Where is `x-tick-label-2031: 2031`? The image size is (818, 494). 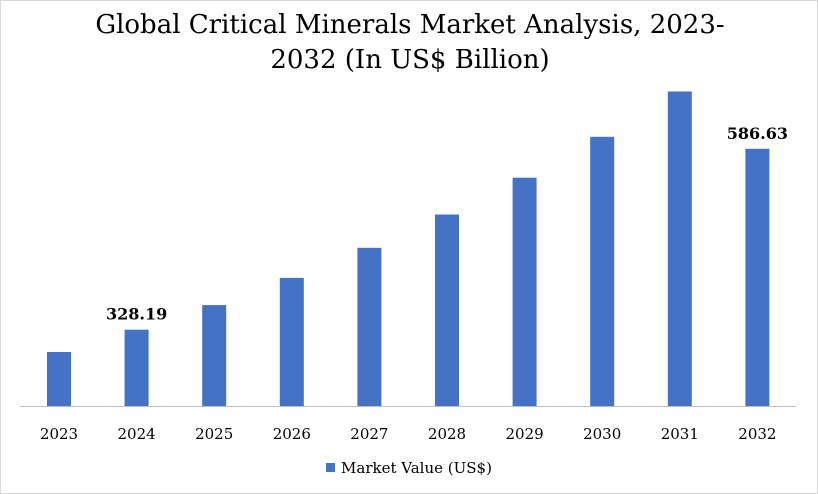
x-tick-label-2031: 2031 is located at coordinates (680, 434).